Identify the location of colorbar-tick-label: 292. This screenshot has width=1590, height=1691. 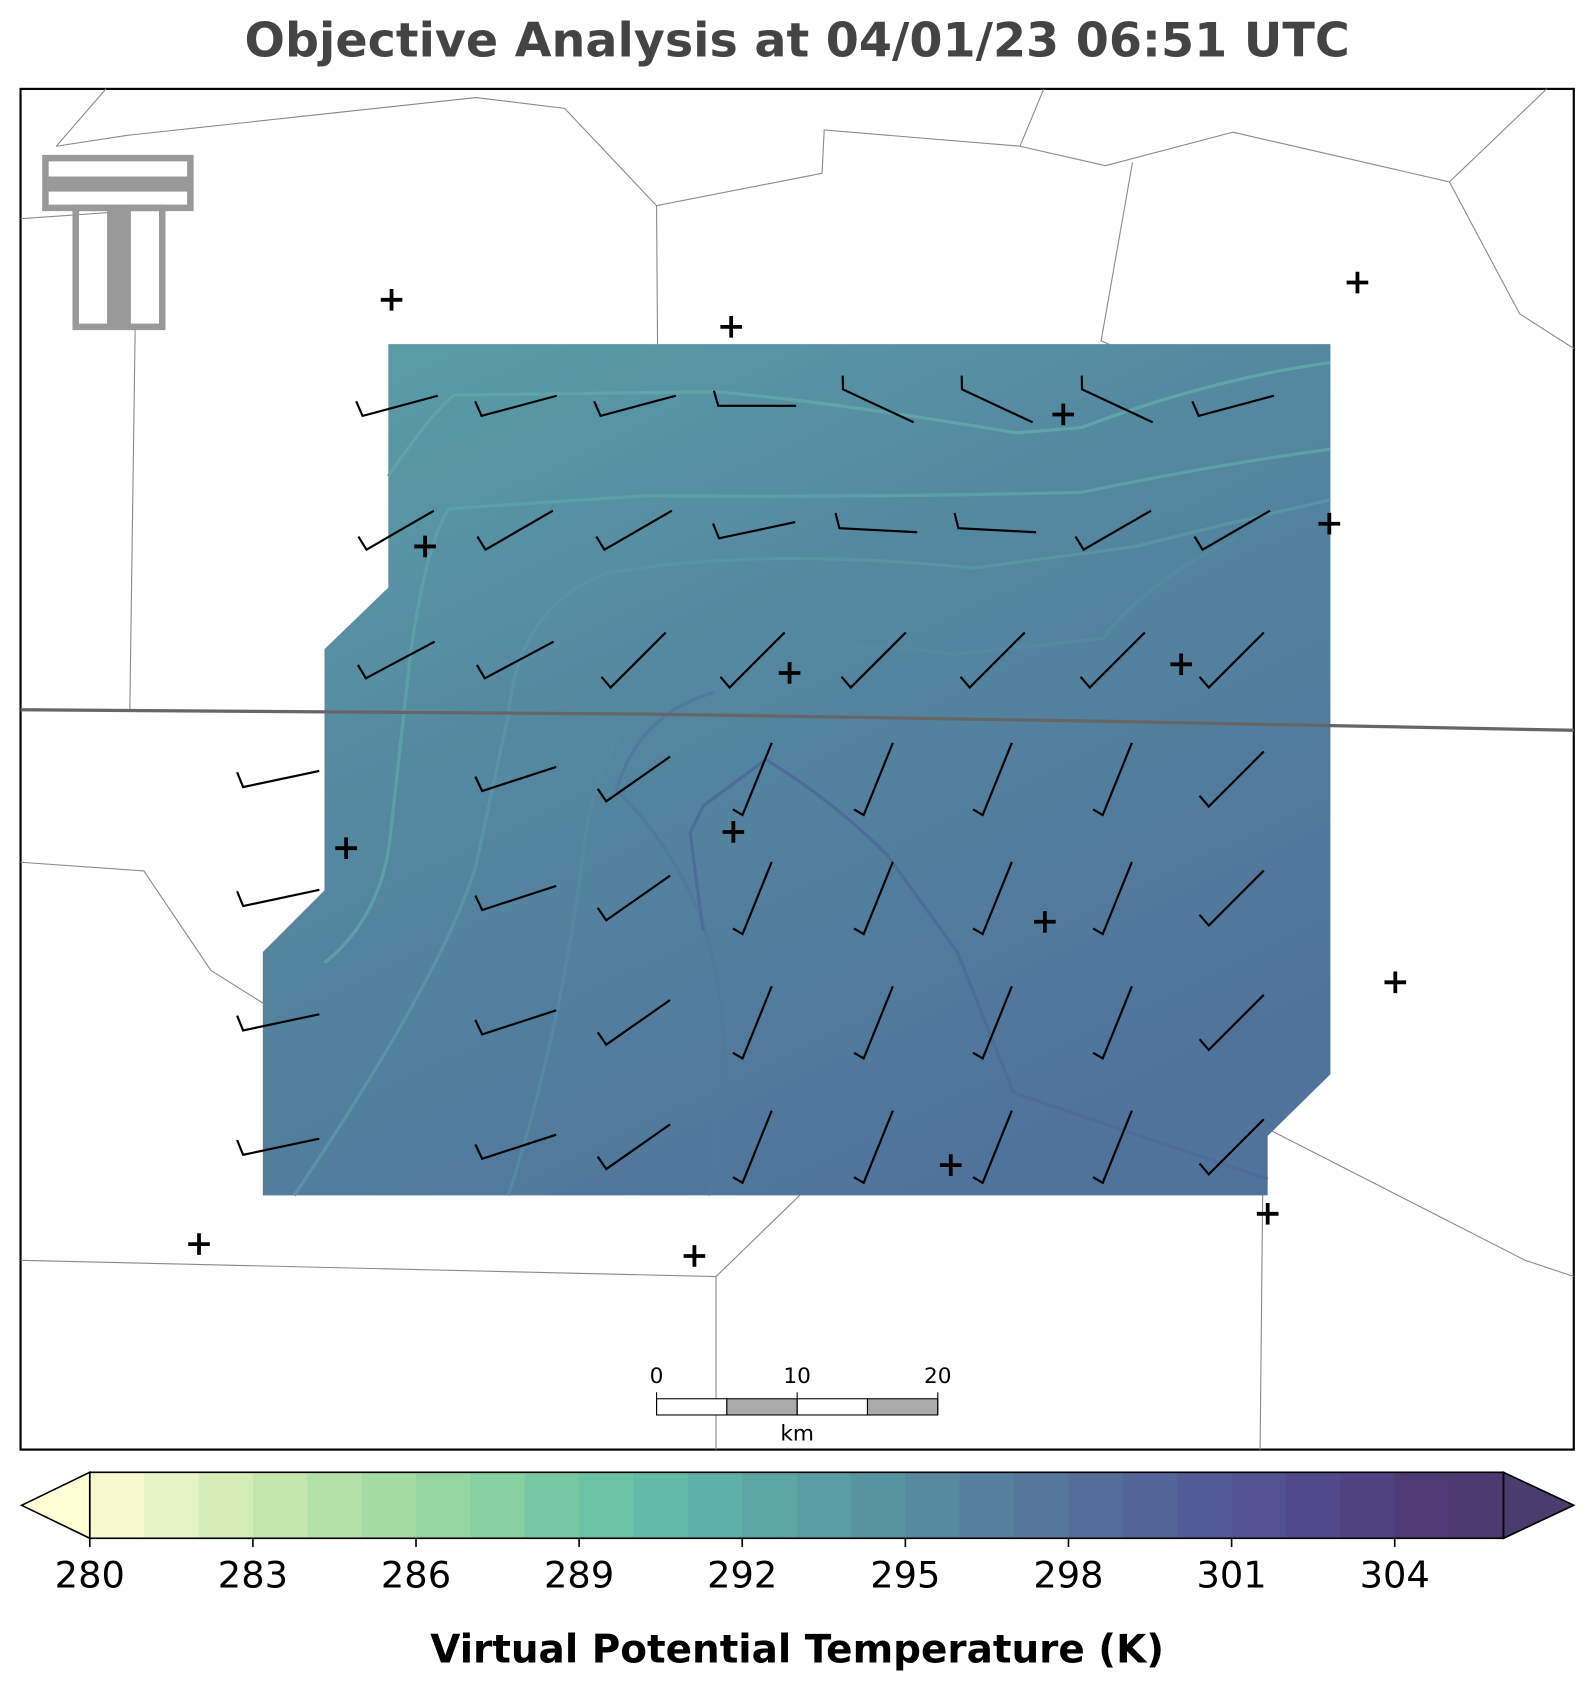
(742, 1575).